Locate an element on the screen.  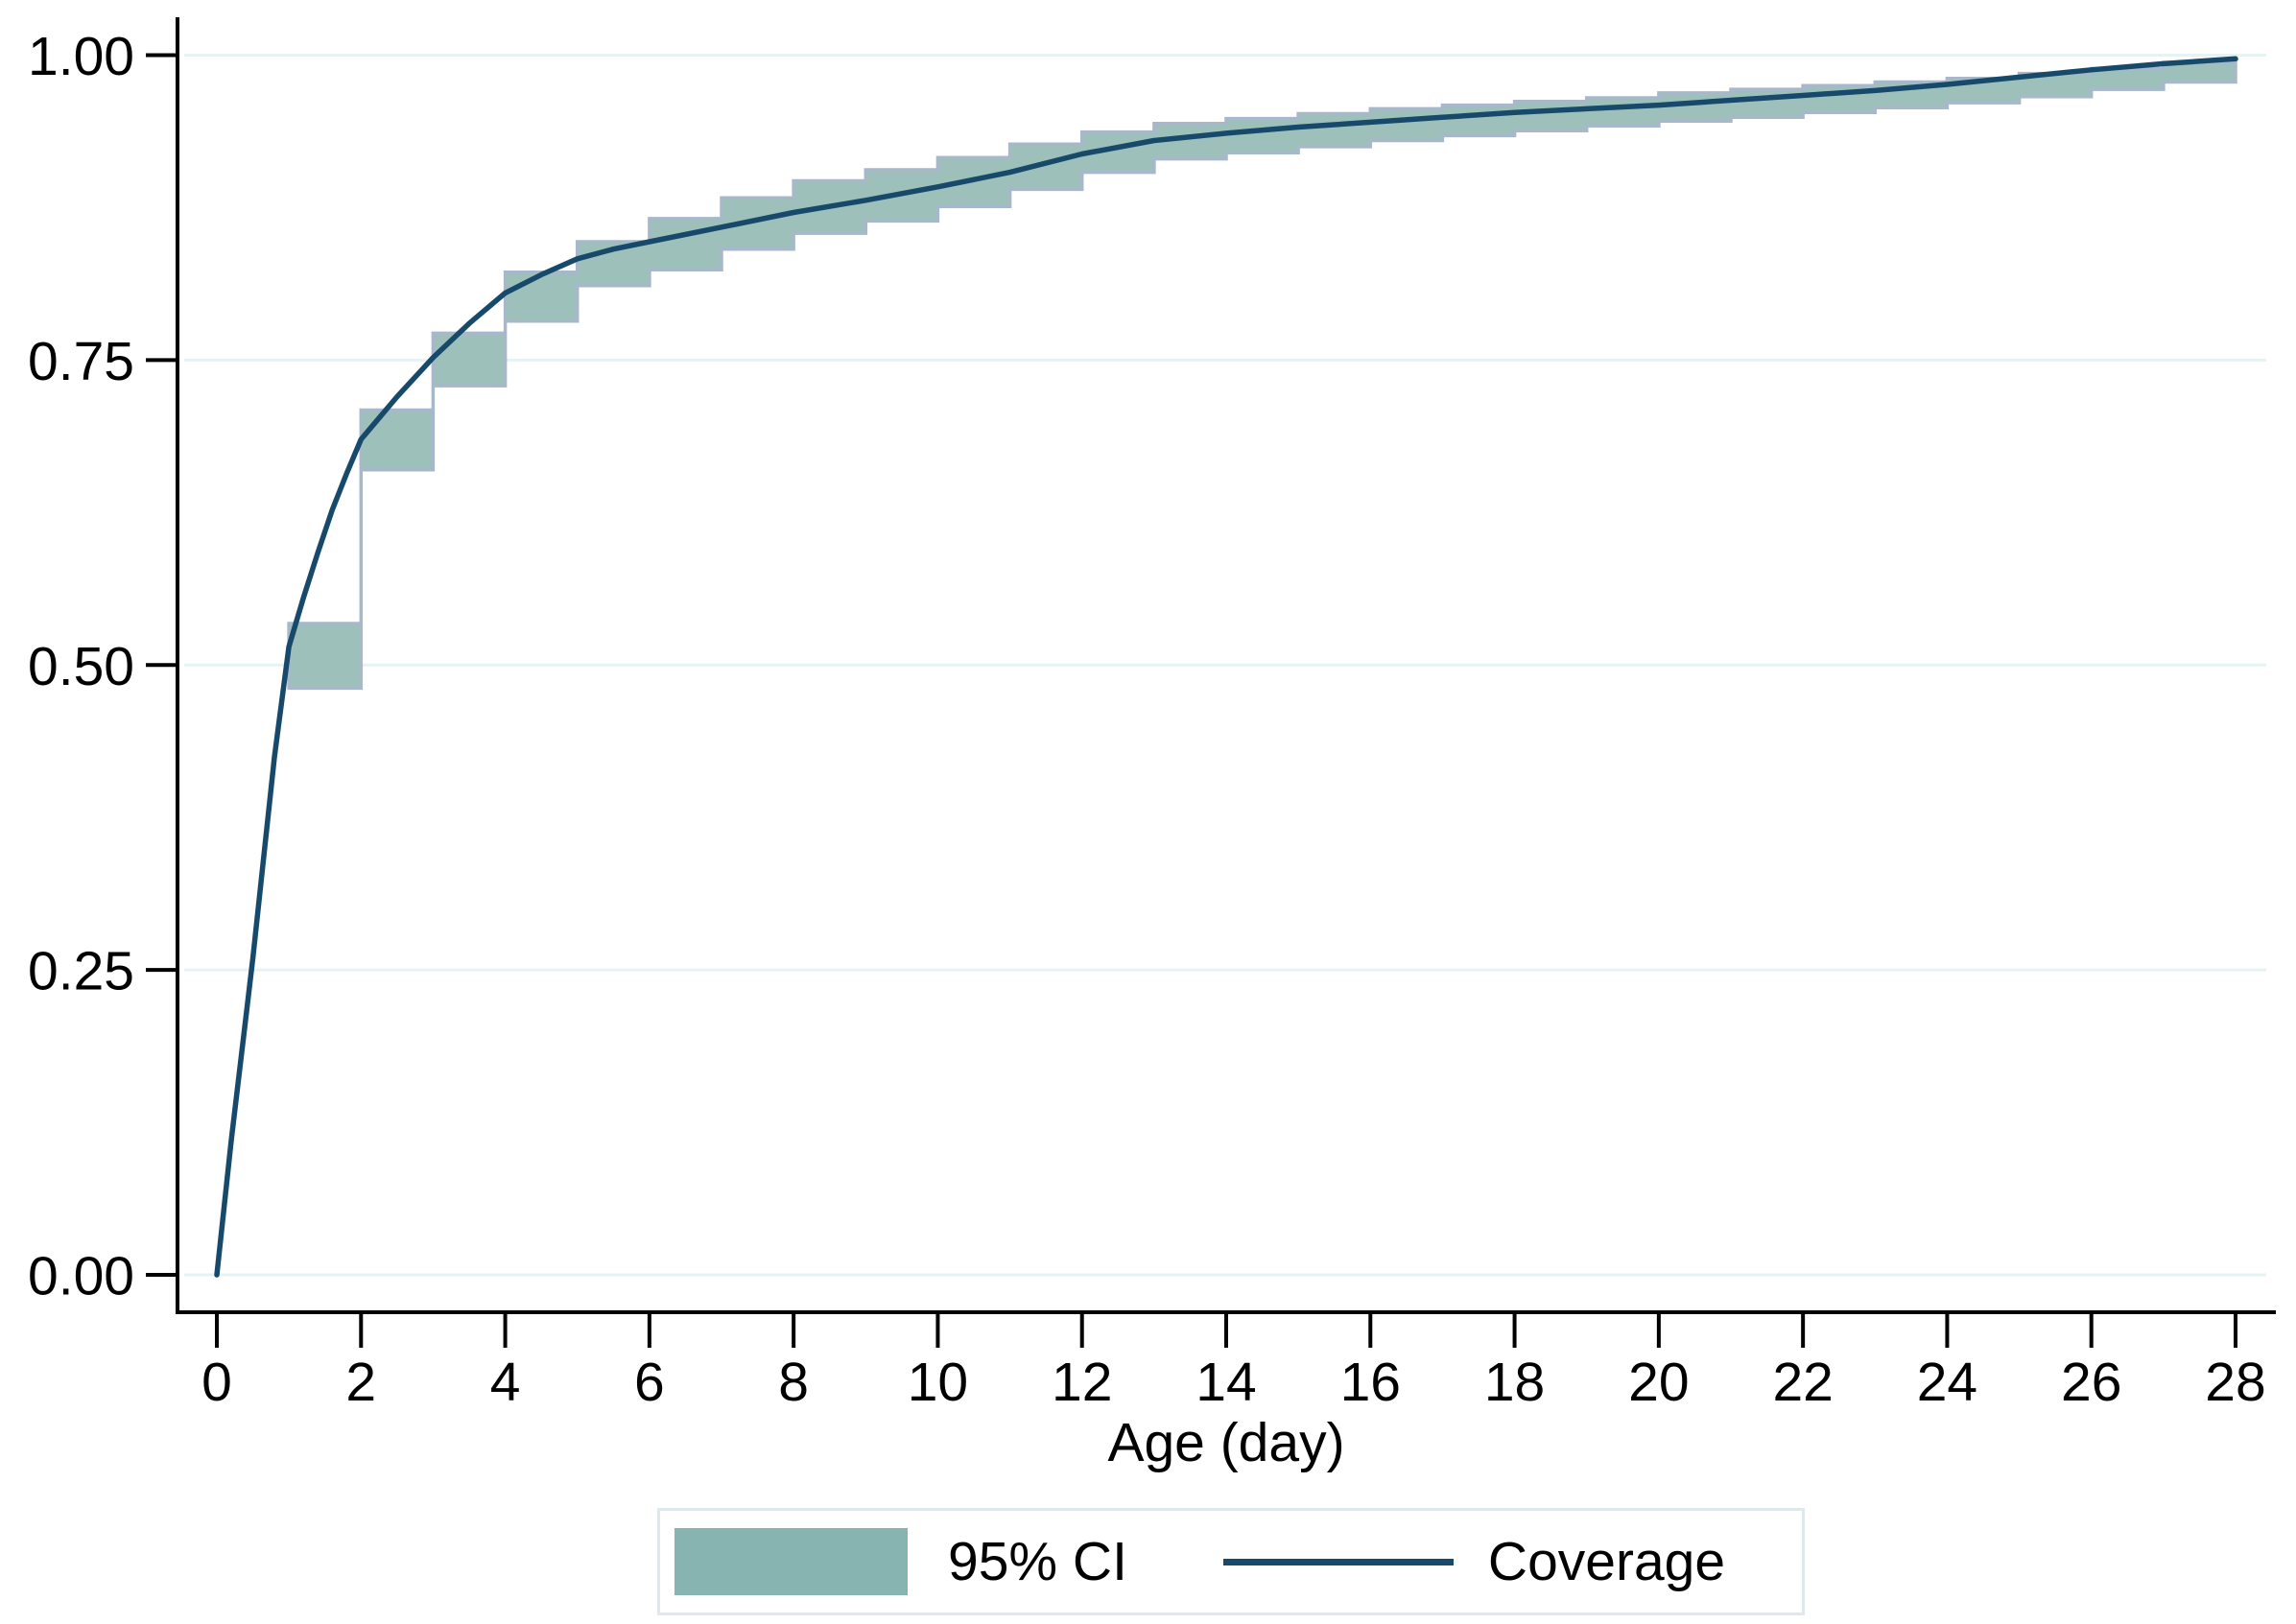
x-tick-label: 18 is located at coordinates (1514, 1382).